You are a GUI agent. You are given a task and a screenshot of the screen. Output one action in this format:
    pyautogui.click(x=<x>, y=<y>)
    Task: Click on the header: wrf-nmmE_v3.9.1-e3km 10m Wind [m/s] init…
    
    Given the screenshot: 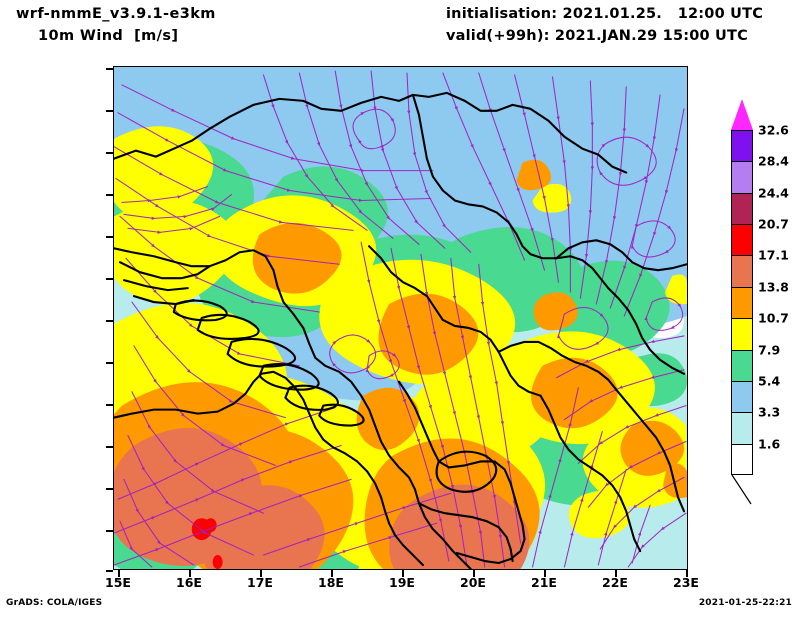 What is the action you would take?
    pyautogui.click(x=400, y=29)
    